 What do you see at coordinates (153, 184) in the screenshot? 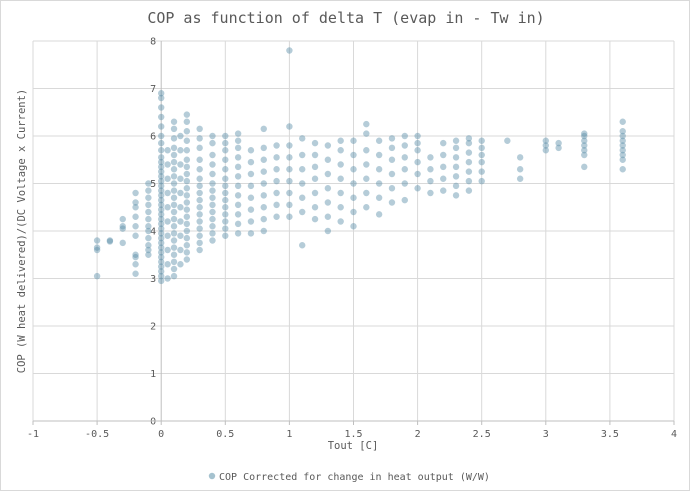
I see `y-tick-label: 5` at bounding box center [153, 184].